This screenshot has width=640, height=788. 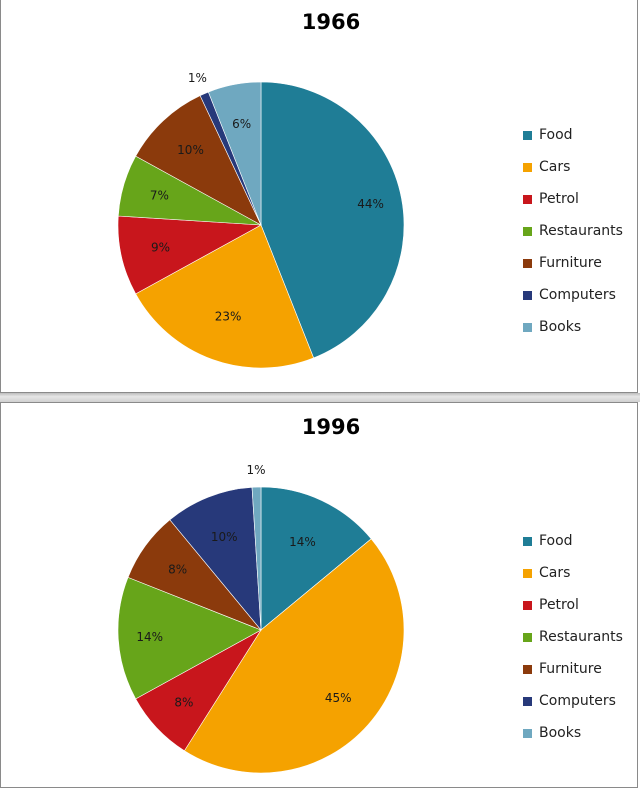 What do you see at coordinates (302, 542) in the screenshot?
I see `data-label-food: 14%` at bounding box center [302, 542].